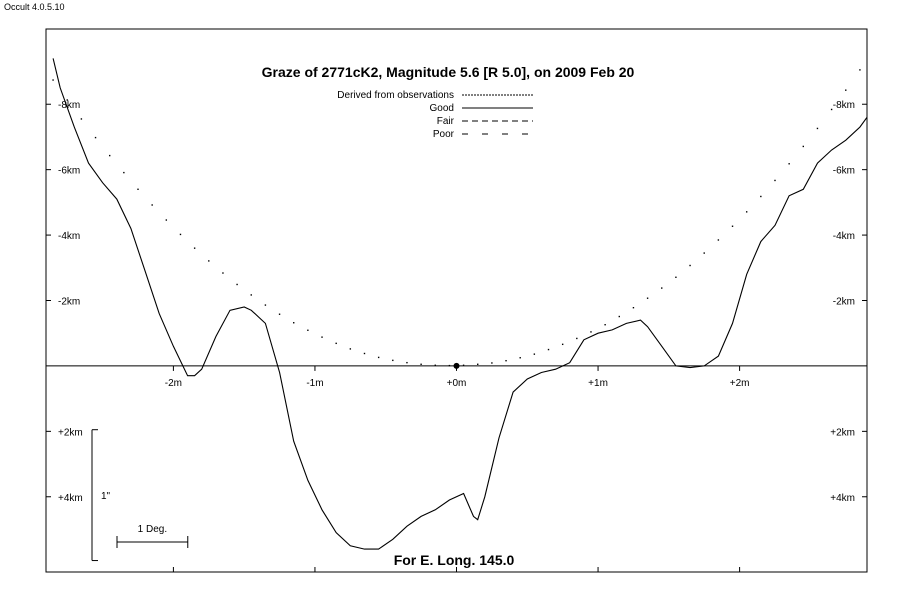 Image resolution: width=913 pixels, height=602 pixels. I want to click on horizontal-scale-label: 1 Deg., so click(152, 529).